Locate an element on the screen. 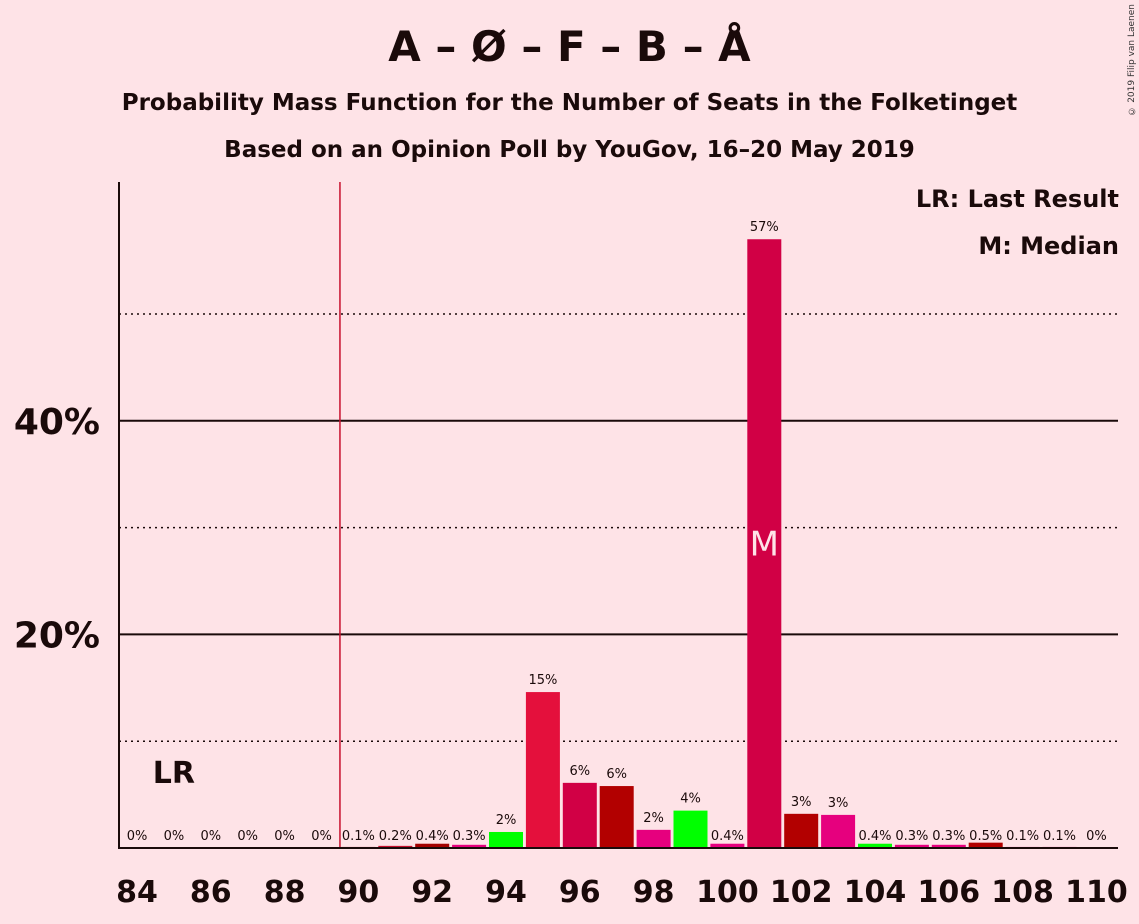 This screenshot has width=1139, height=924. x-tick-label: 98 is located at coordinates (654, 892).